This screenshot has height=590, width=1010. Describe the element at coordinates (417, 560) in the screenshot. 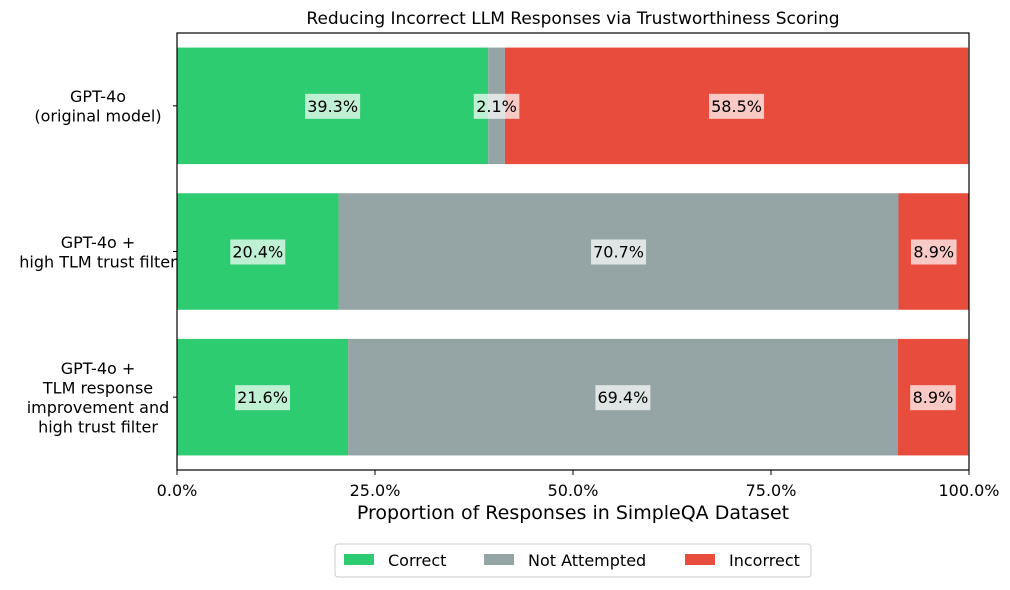

I see `legend-label: Correct` at that location.